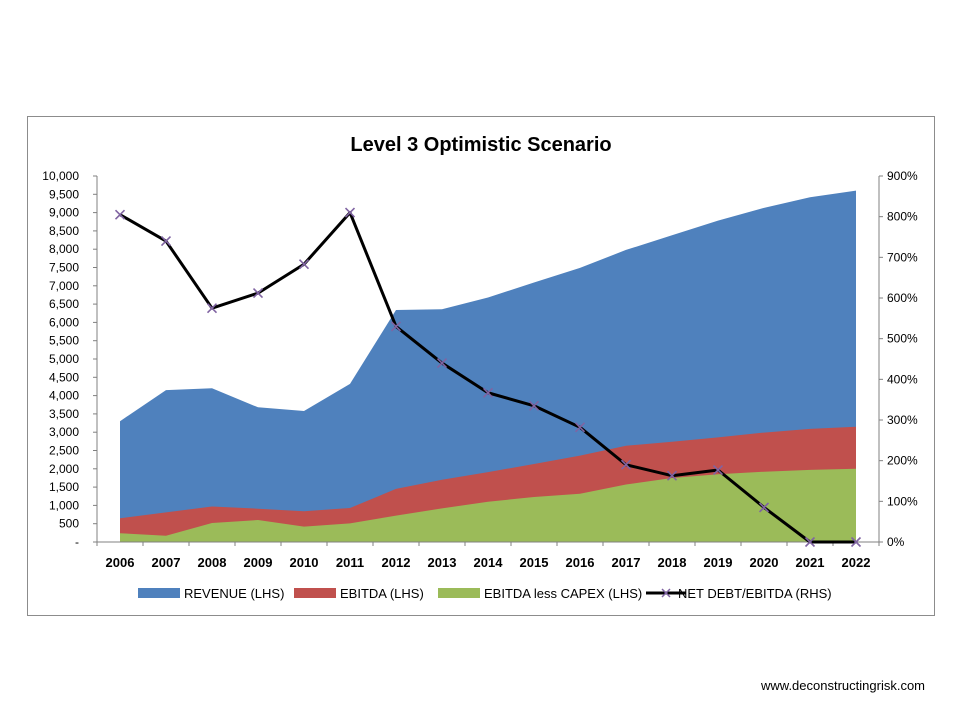 This screenshot has width=960, height=720. I want to click on left-tick-label: 9,500, so click(64, 194).